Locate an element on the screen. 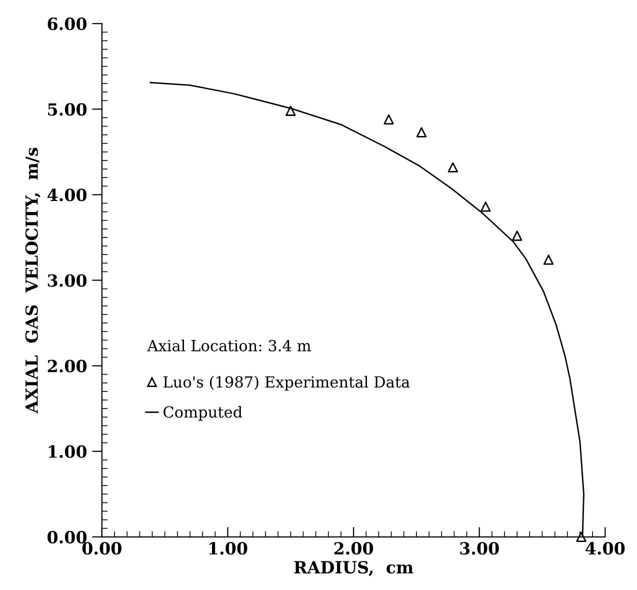  x-tick-label: 4.00 is located at coordinates (605, 548).